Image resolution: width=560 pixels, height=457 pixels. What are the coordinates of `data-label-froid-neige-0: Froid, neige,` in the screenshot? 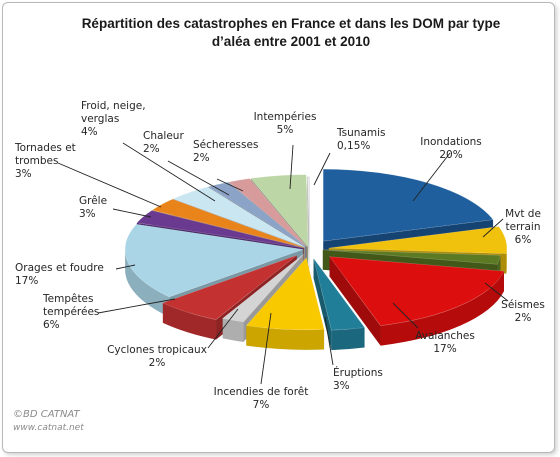 It's located at (113, 106).